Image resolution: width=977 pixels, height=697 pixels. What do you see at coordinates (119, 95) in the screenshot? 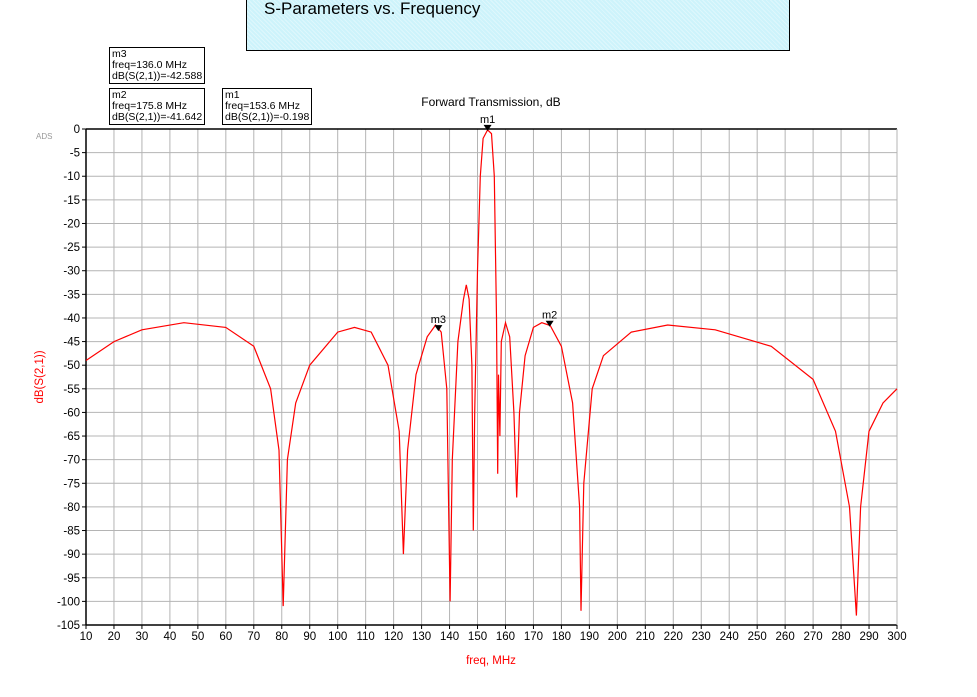
I see `marker-name: m2` at bounding box center [119, 95].